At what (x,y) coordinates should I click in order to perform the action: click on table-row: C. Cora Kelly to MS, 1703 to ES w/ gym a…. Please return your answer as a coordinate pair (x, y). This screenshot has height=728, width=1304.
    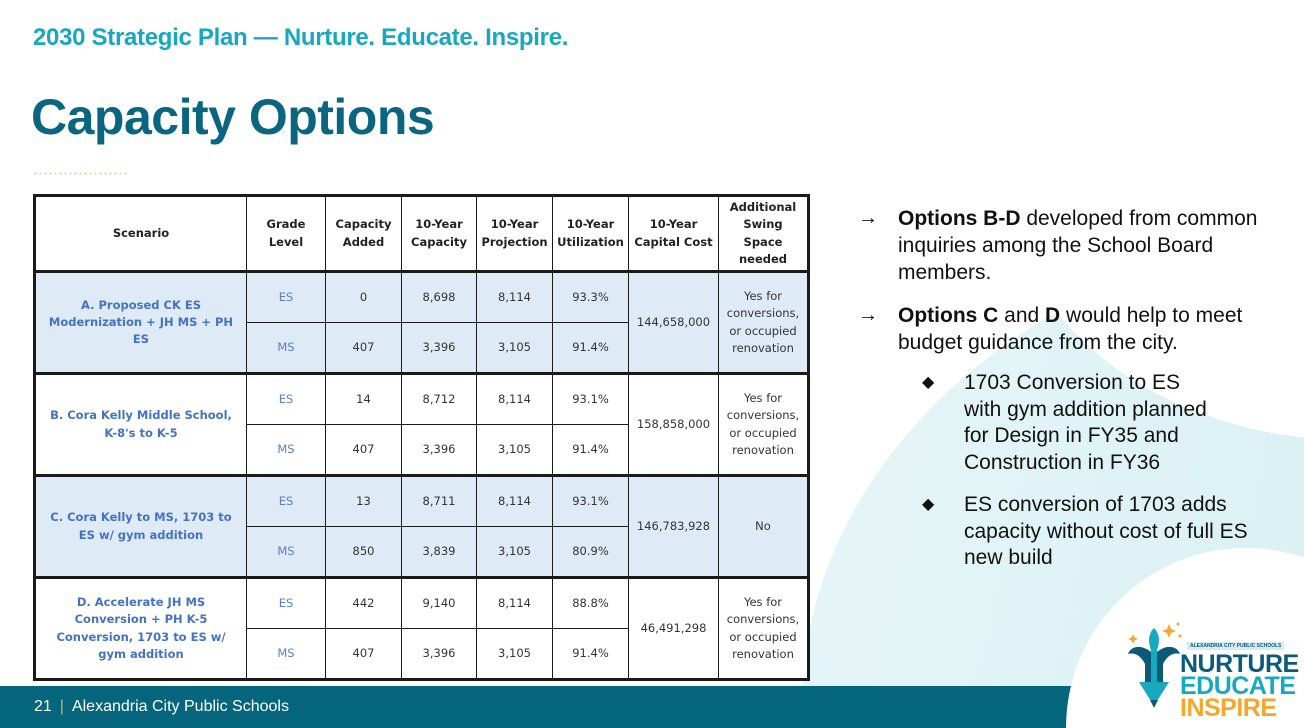
    Looking at the image, I should click on (421, 526).